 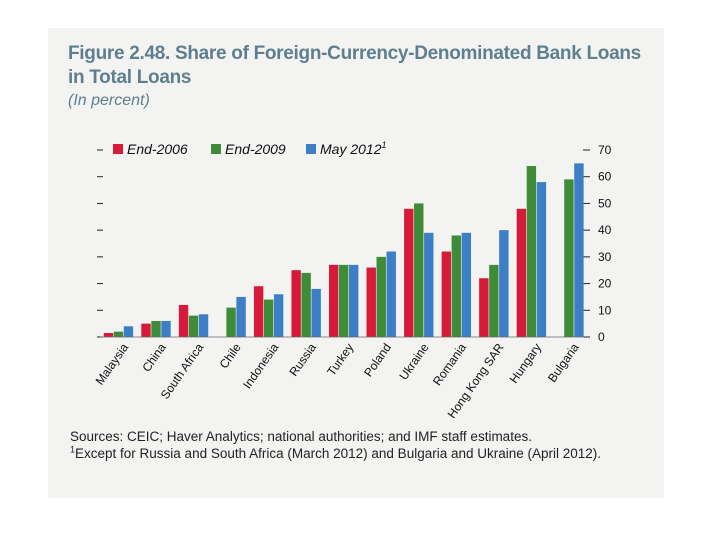 I want to click on category-label-russia: Russia, so click(x=302, y=359).